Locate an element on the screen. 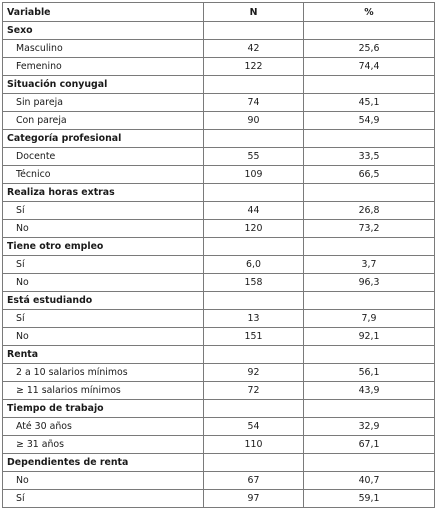  table-row: Con pareja 90 54,9 is located at coordinates (218, 120).